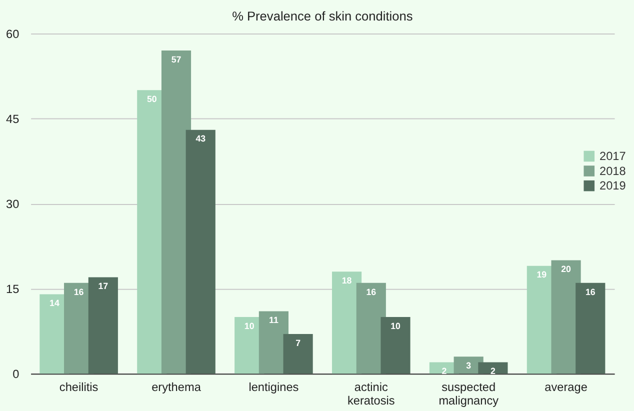  I want to click on data-label: 17, so click(103, 286).